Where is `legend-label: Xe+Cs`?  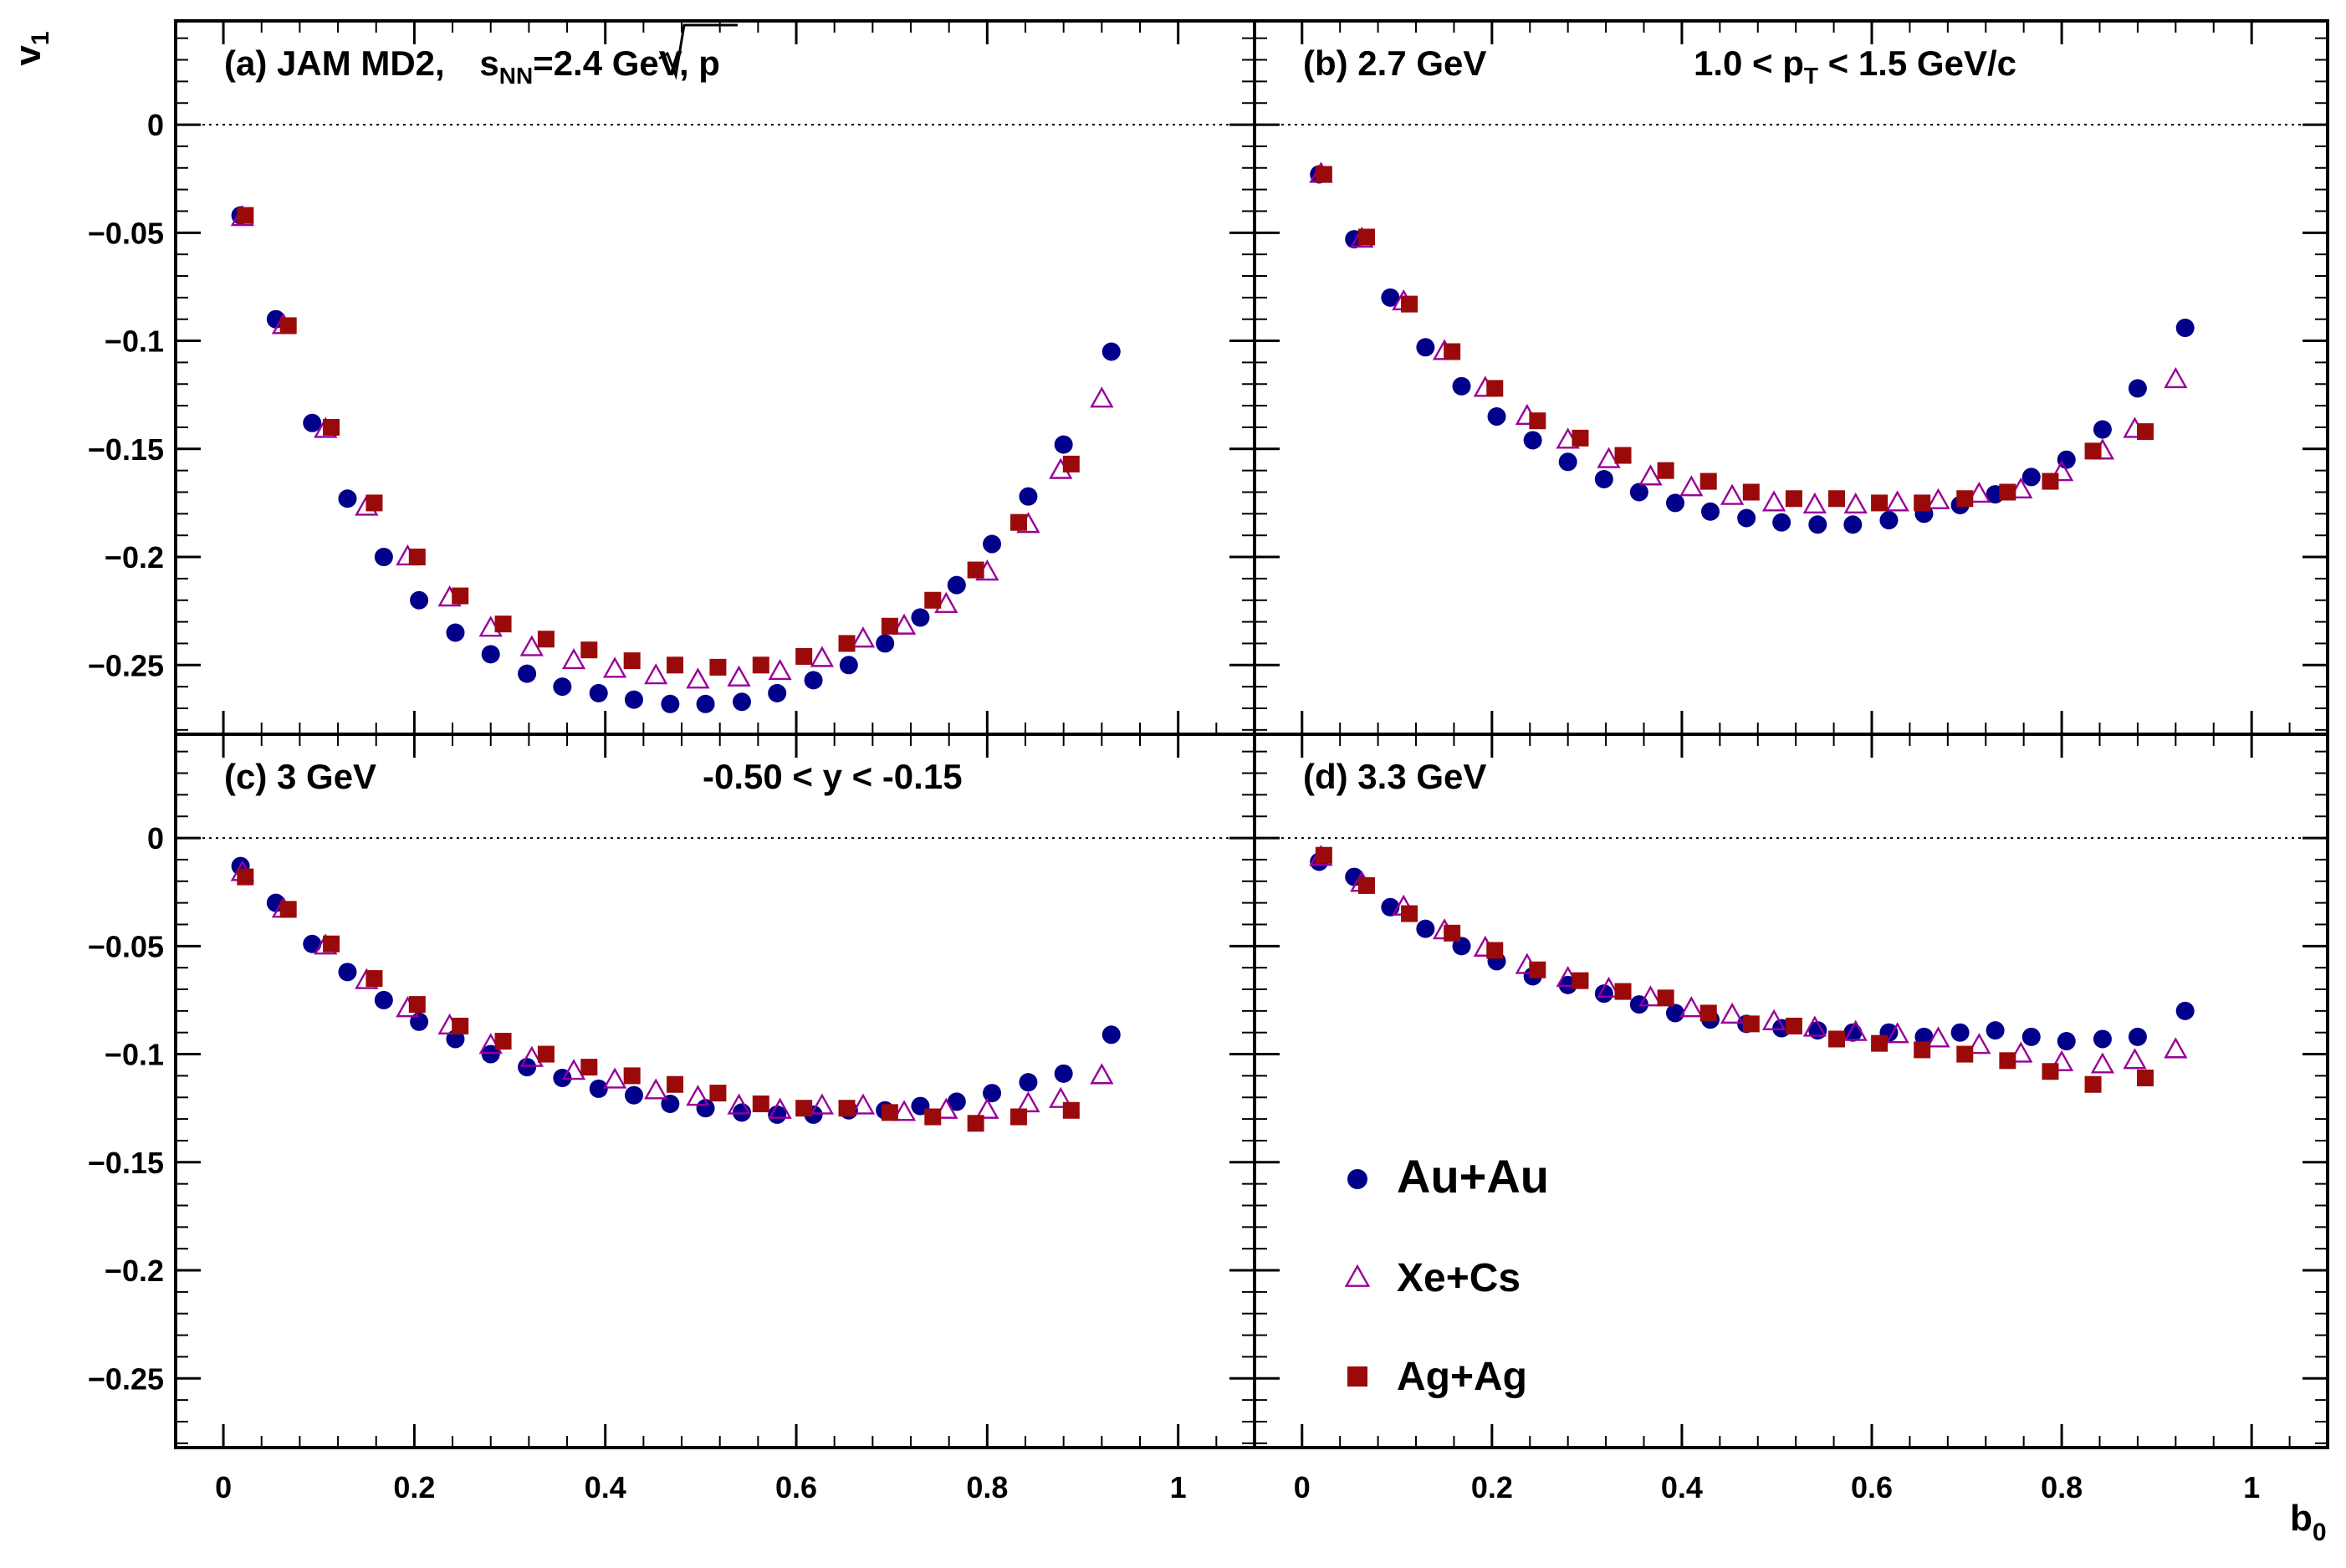 legend-label: Xe+Cs is located at coordinates (1459, 1278).